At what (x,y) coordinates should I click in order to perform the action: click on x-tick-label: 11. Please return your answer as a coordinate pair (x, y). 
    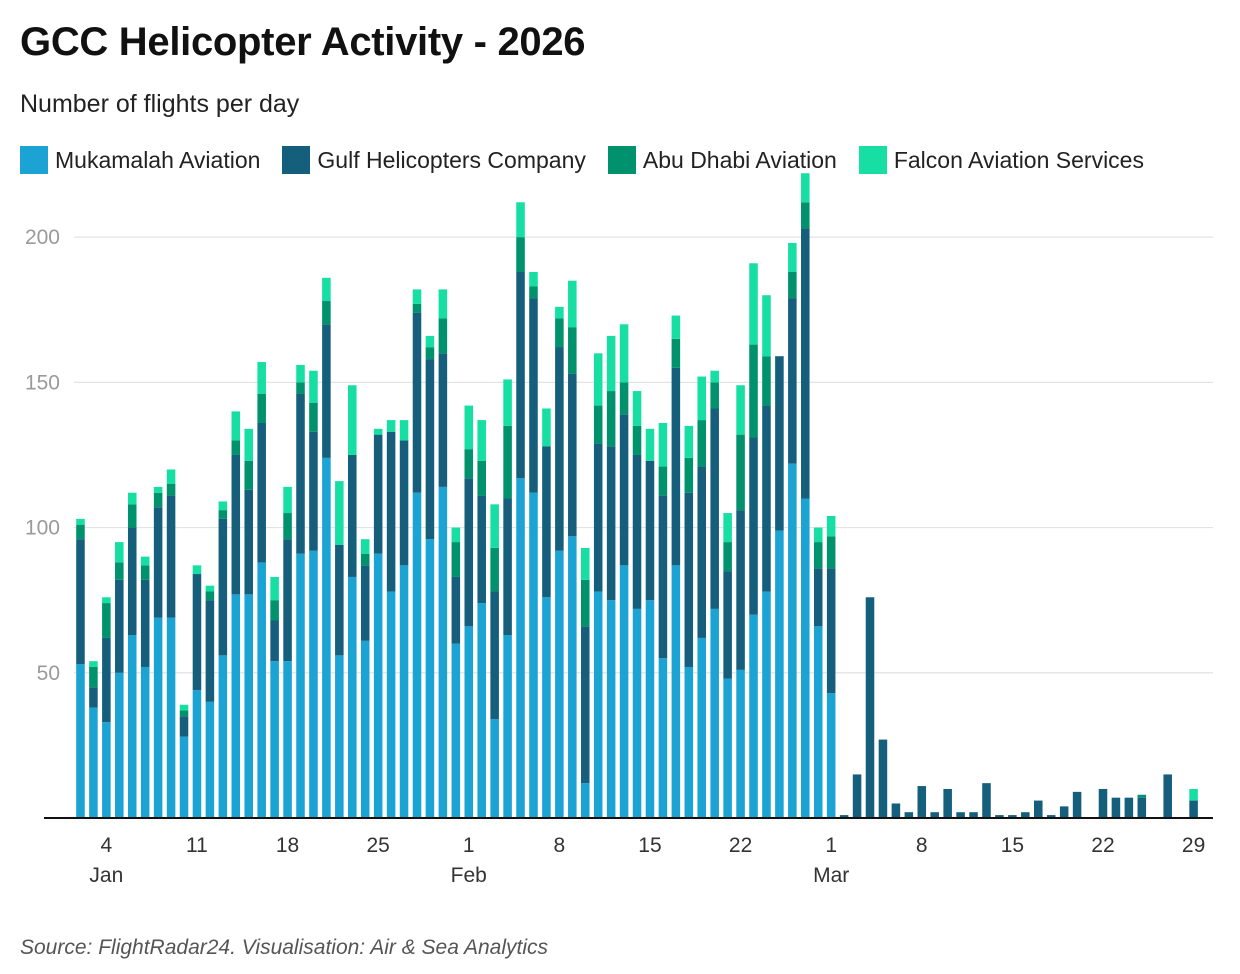
    Looking at the image, I should click on (197, 845).